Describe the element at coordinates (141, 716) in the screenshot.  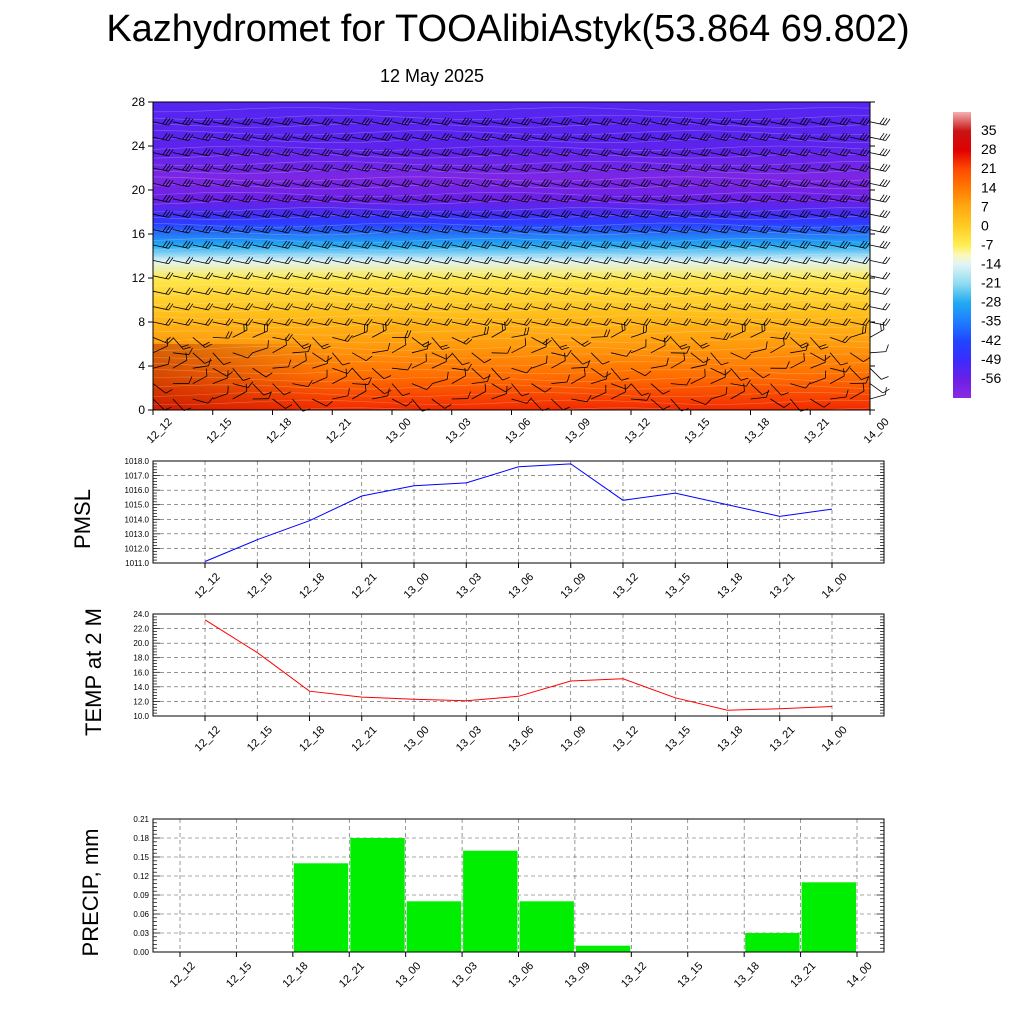
I see `ytick-label: 10.0` at that location.